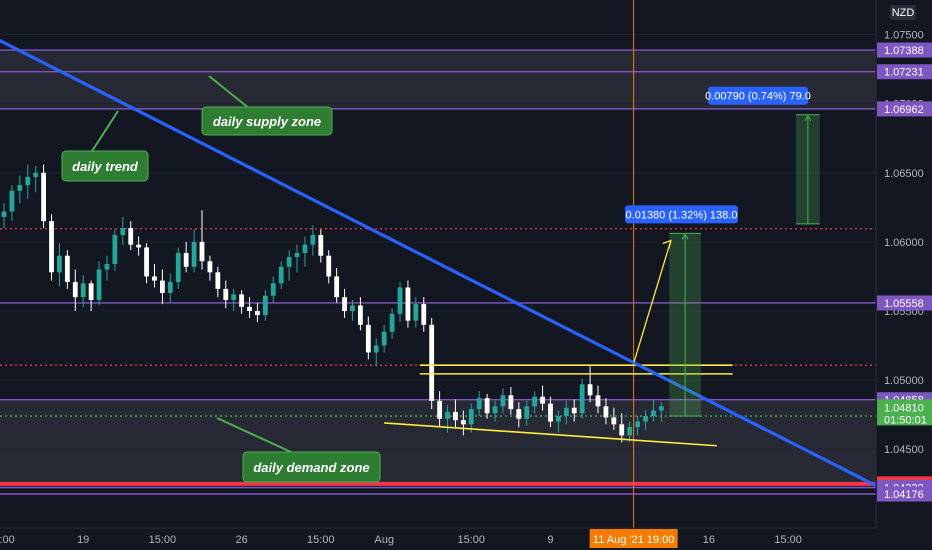 This screenshot has width=932, height=550. Describe the element at coordinates (298, 450) in the screenshot. I see `demand-zone-callout: daily demand zone` at that location.